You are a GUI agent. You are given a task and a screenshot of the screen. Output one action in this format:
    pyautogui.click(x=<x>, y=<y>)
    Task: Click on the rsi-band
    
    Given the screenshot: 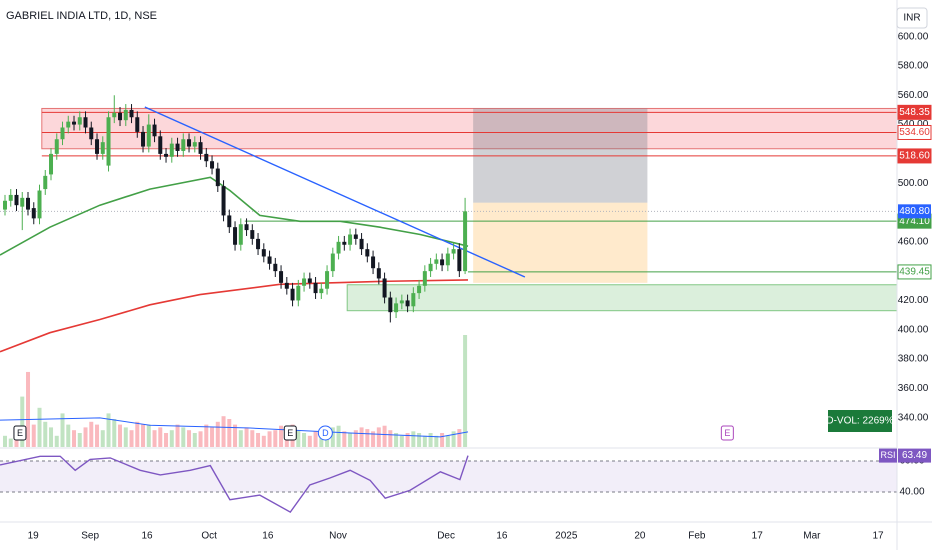 What is the action you would take?
    pyautogui.click(x=448, y=476)
    